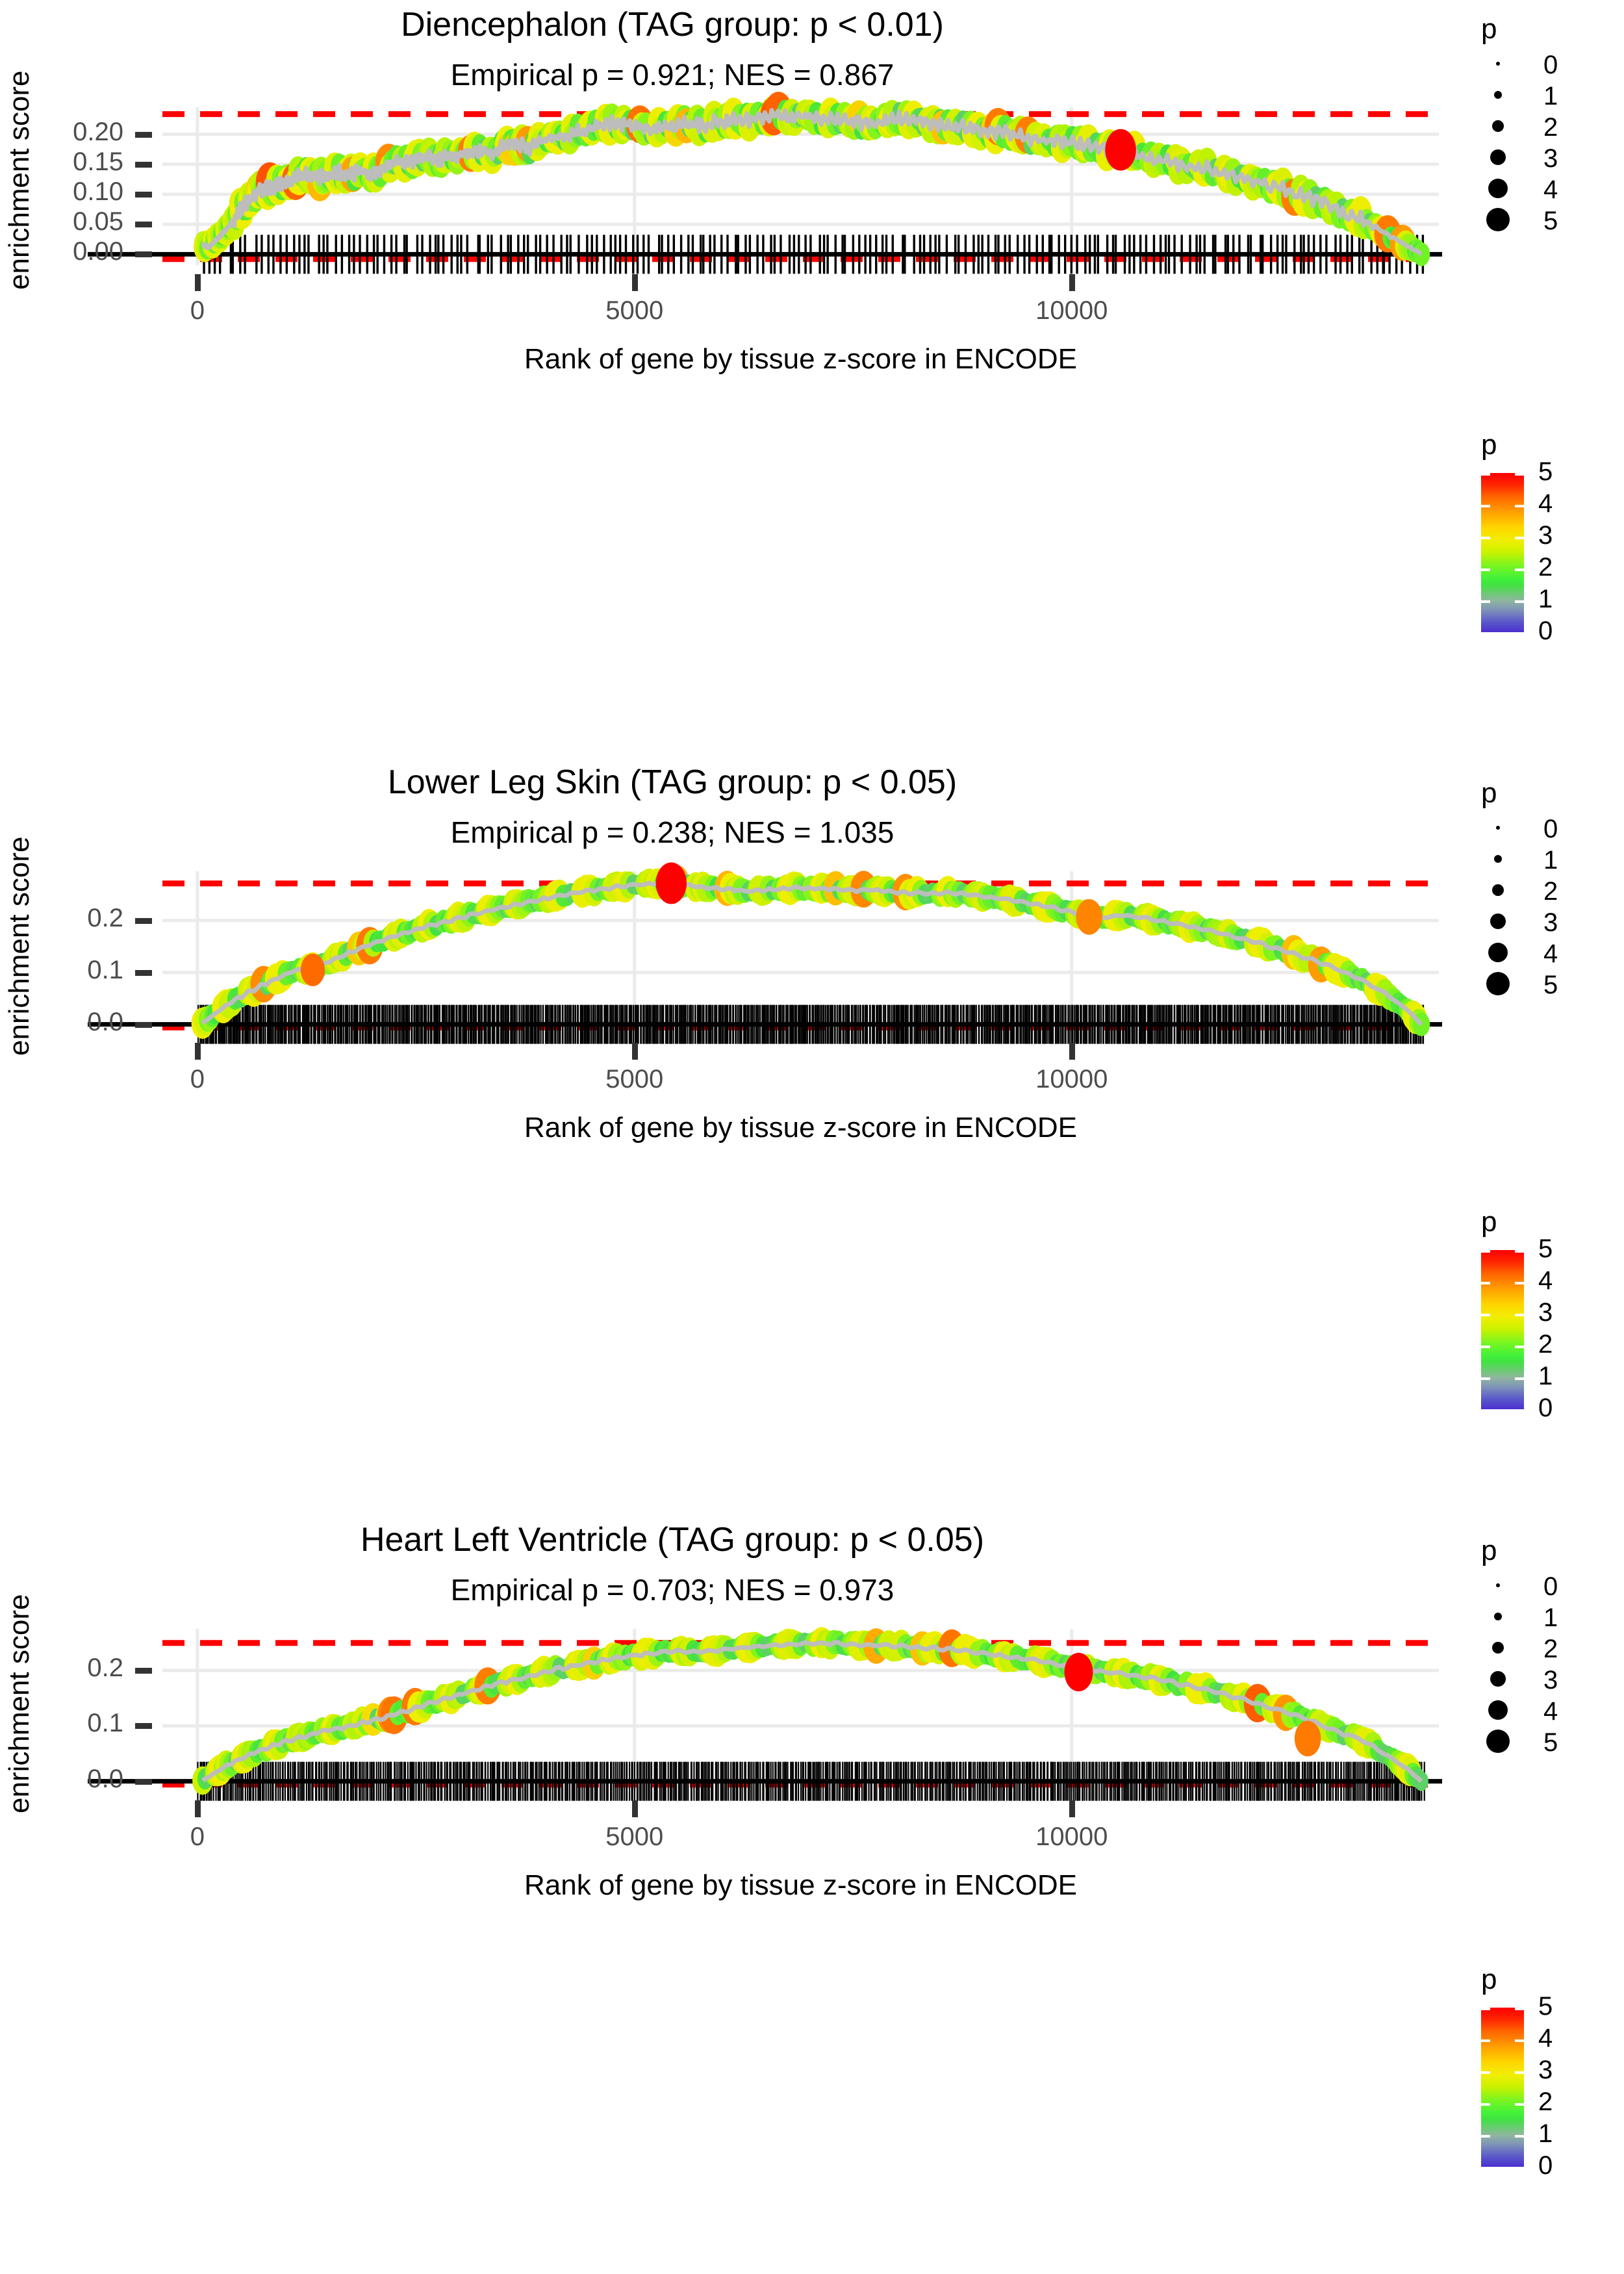 This screenshot has width=1624, height=2274. I want to click on color-legend-title: p, so click(1489, 445).